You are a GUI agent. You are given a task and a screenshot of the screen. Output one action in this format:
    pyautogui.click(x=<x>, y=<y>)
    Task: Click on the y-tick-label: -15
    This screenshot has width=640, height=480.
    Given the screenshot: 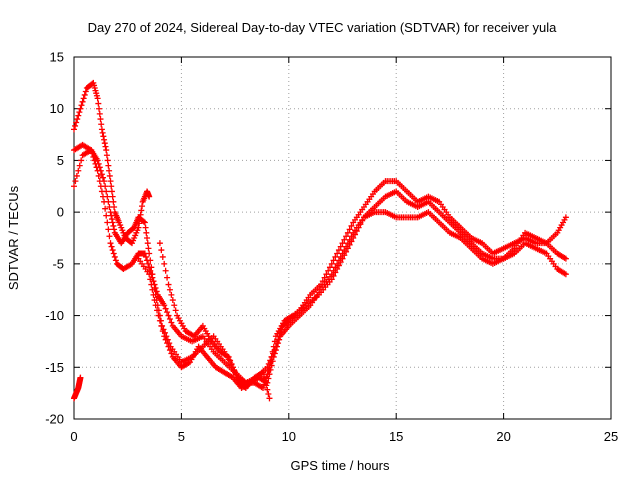 What is the action you would take?
    pyautogui.click(x=54, y=367)
    